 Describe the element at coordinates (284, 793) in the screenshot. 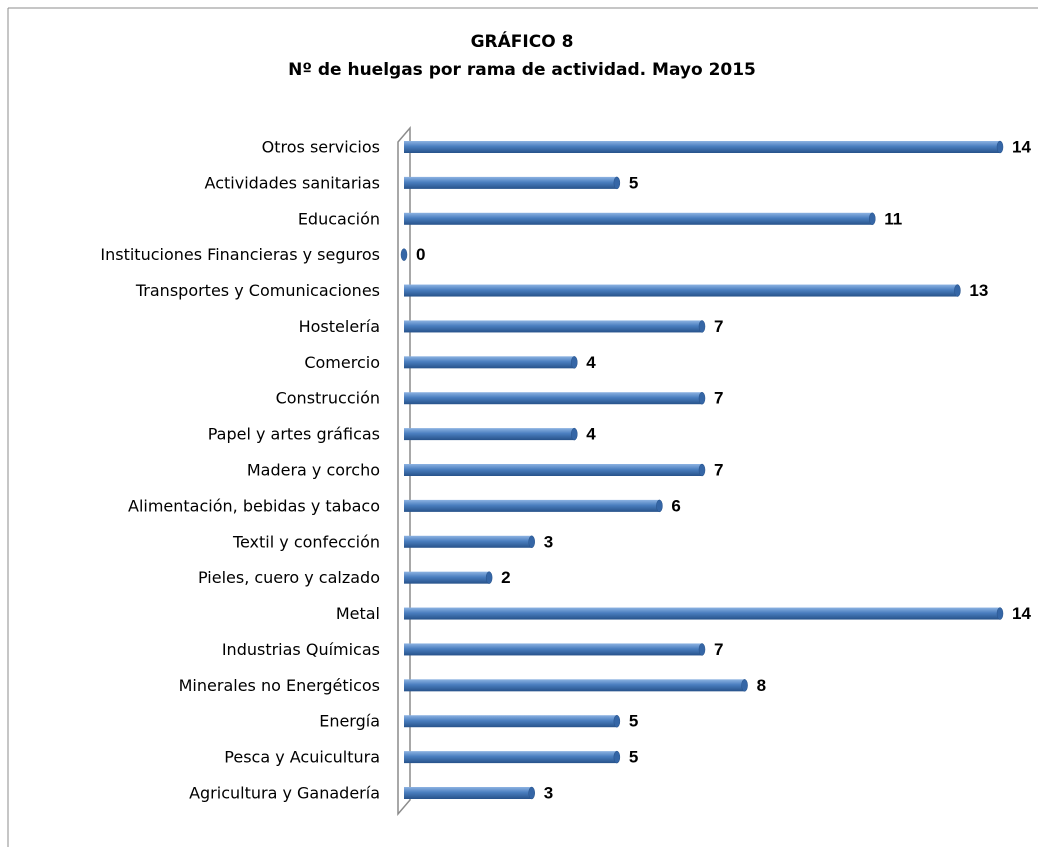

I see `y-tick-label: Agricultura y Ganadería` at that location.